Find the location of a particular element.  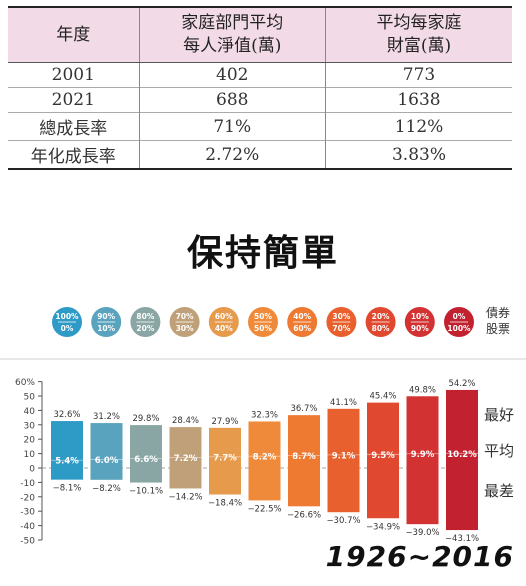

average-return-label: 9.9% is located at coordinates (423, 455).